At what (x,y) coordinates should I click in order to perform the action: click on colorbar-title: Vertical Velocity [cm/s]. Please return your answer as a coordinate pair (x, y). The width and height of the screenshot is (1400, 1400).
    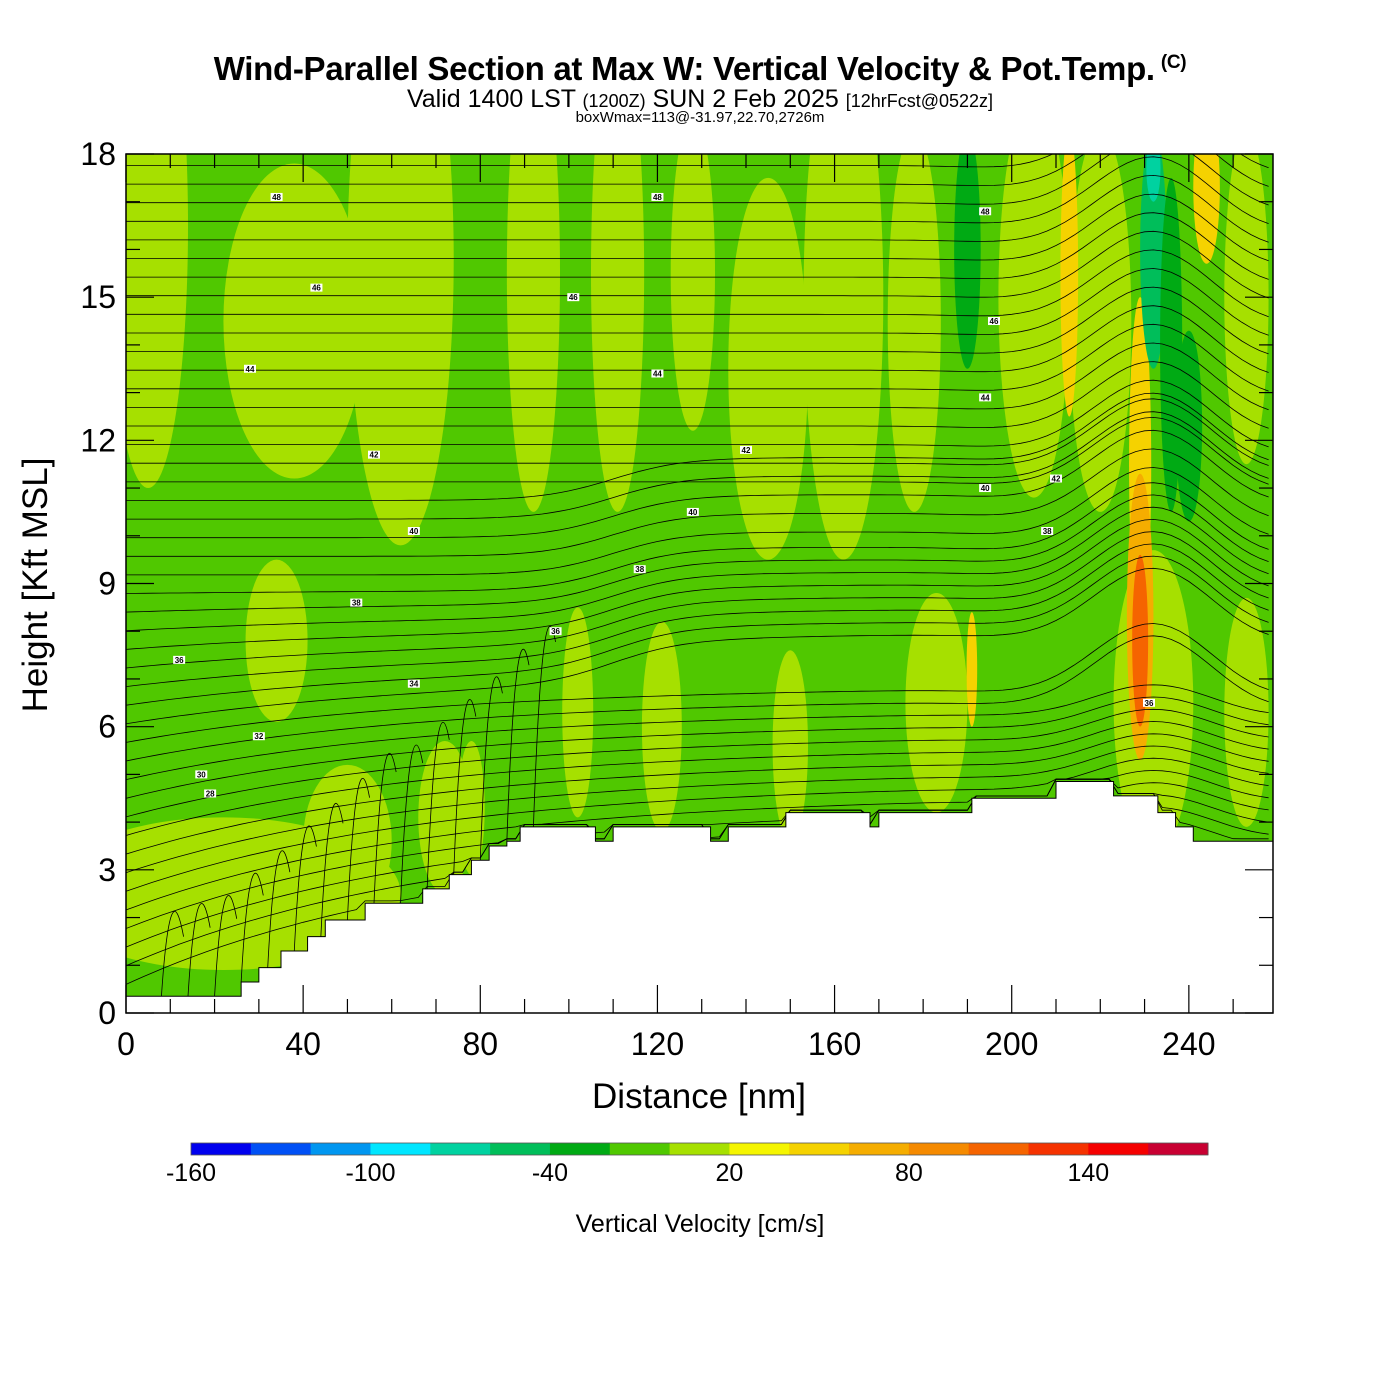
    Looking at the image, I should click on (700, 1224).